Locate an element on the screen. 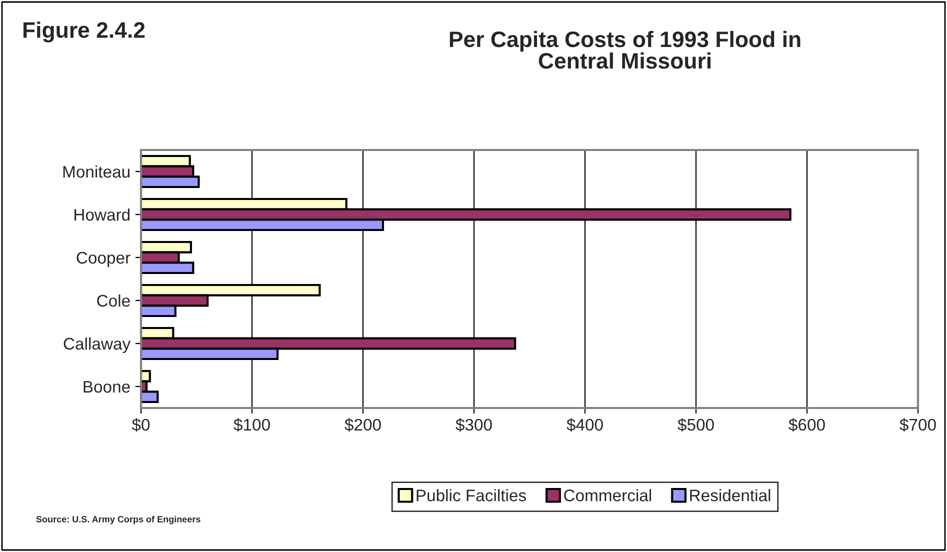 The image size is (947, 552). x-tick-label: $600 is located at coordinates (806, 425).